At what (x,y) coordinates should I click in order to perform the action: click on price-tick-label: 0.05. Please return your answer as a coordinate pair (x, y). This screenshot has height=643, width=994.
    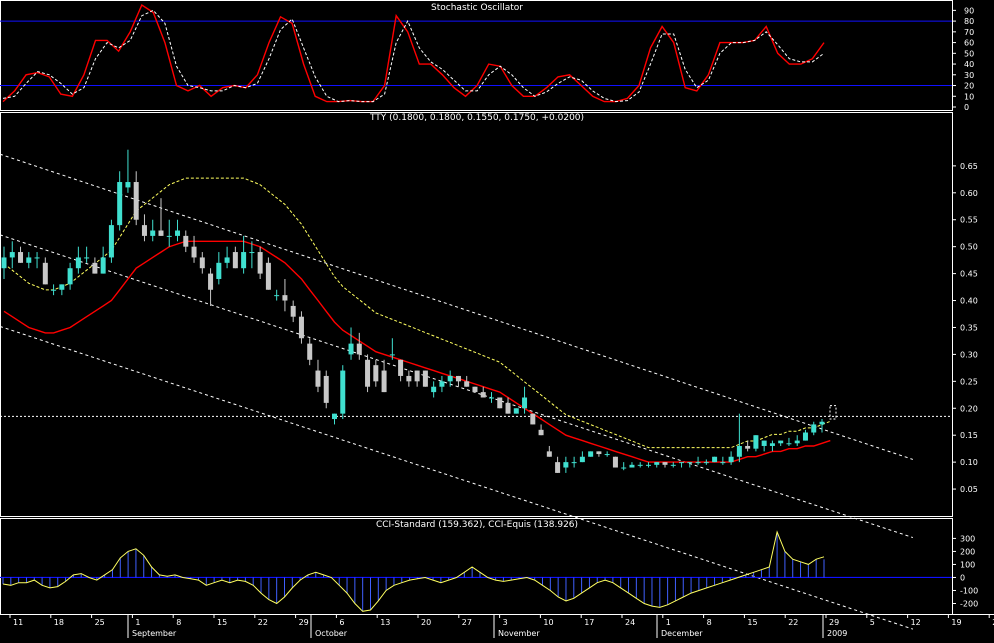
    Looking at the image, I should click on (969, 489).